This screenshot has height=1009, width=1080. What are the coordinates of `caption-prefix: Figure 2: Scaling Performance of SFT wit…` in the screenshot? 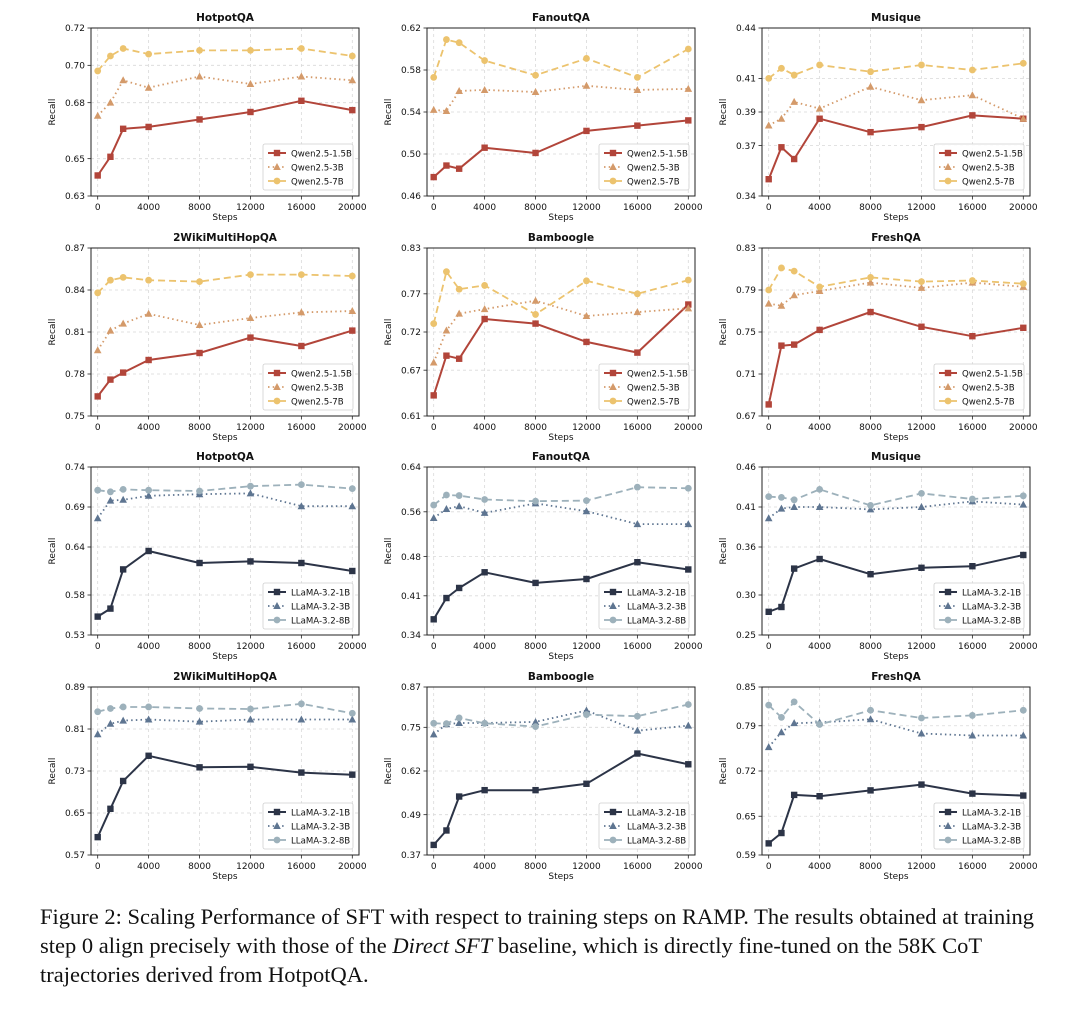 It's located at (537, 931).